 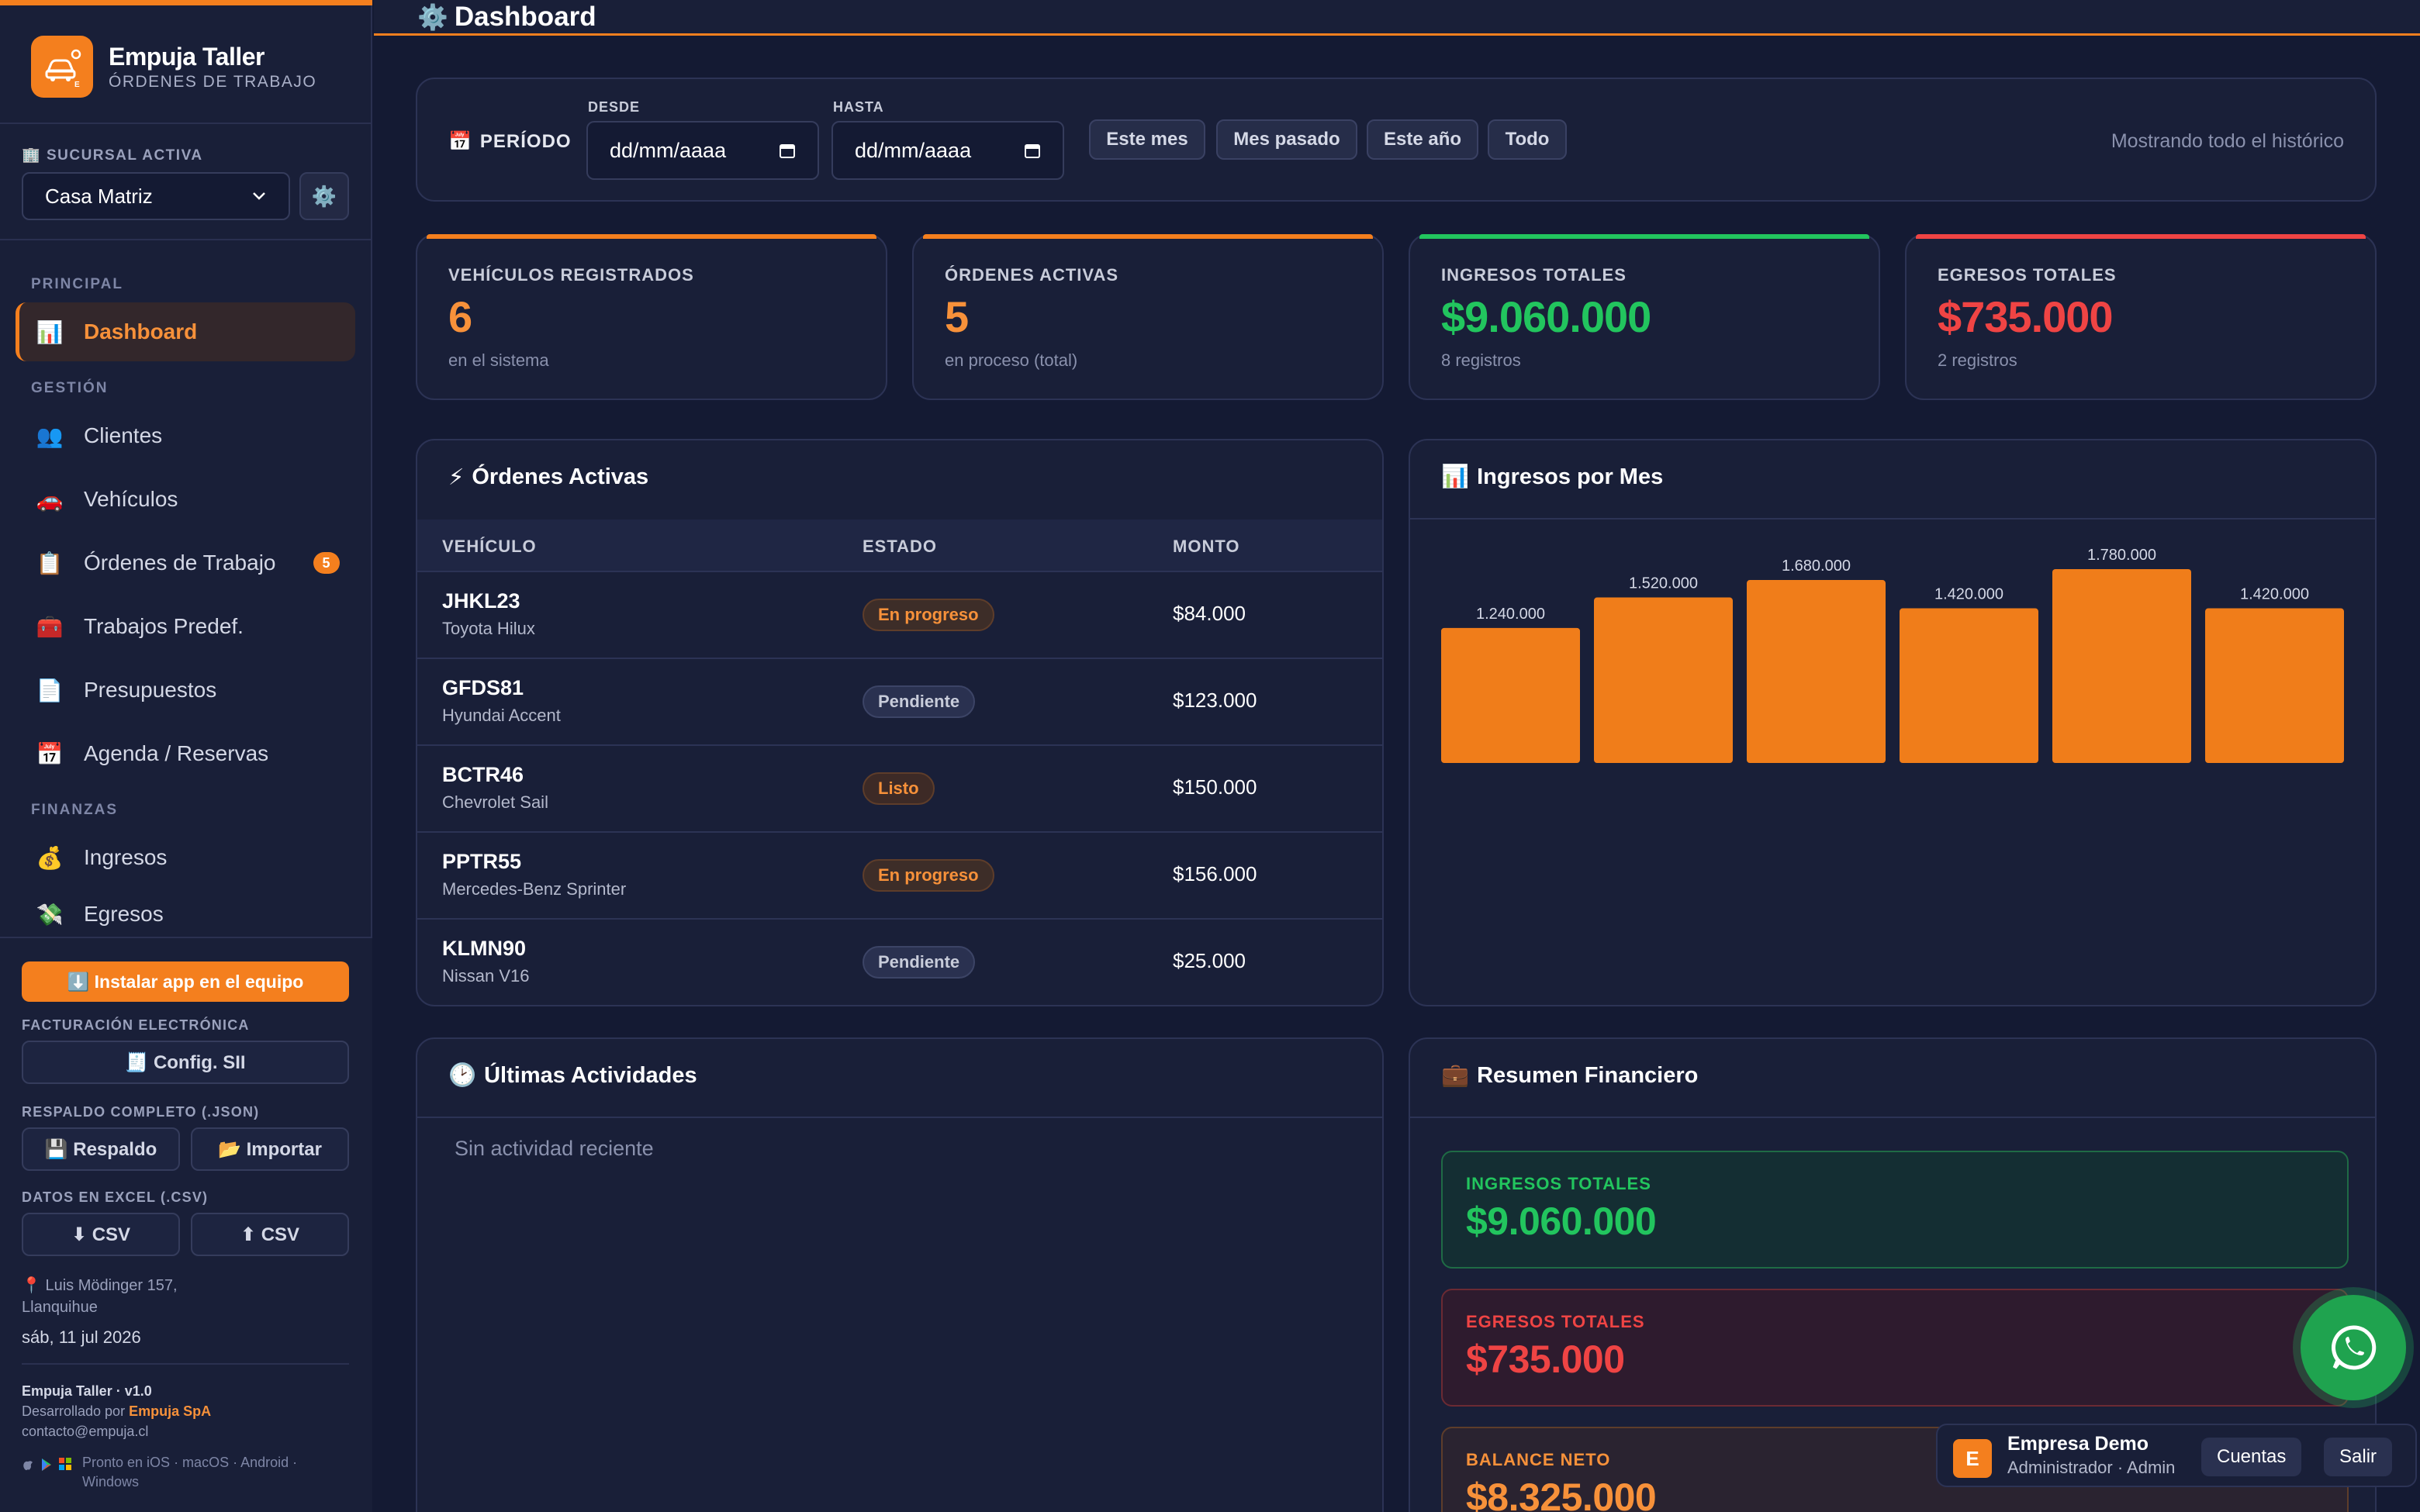 What do you see at coordinates (62, 67) in the screenshot?
I see `car-logo-icon: E` at bounding box center [62, 67].